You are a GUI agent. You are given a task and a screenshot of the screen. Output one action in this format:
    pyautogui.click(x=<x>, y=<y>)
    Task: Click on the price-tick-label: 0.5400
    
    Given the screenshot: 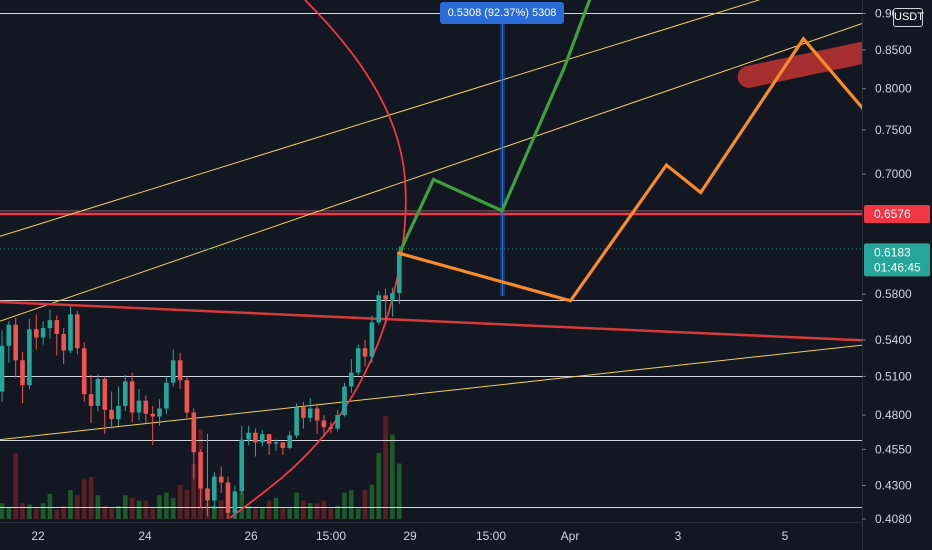 What is the action you would take?
    pyautogui.click(x=893, y=340)
    